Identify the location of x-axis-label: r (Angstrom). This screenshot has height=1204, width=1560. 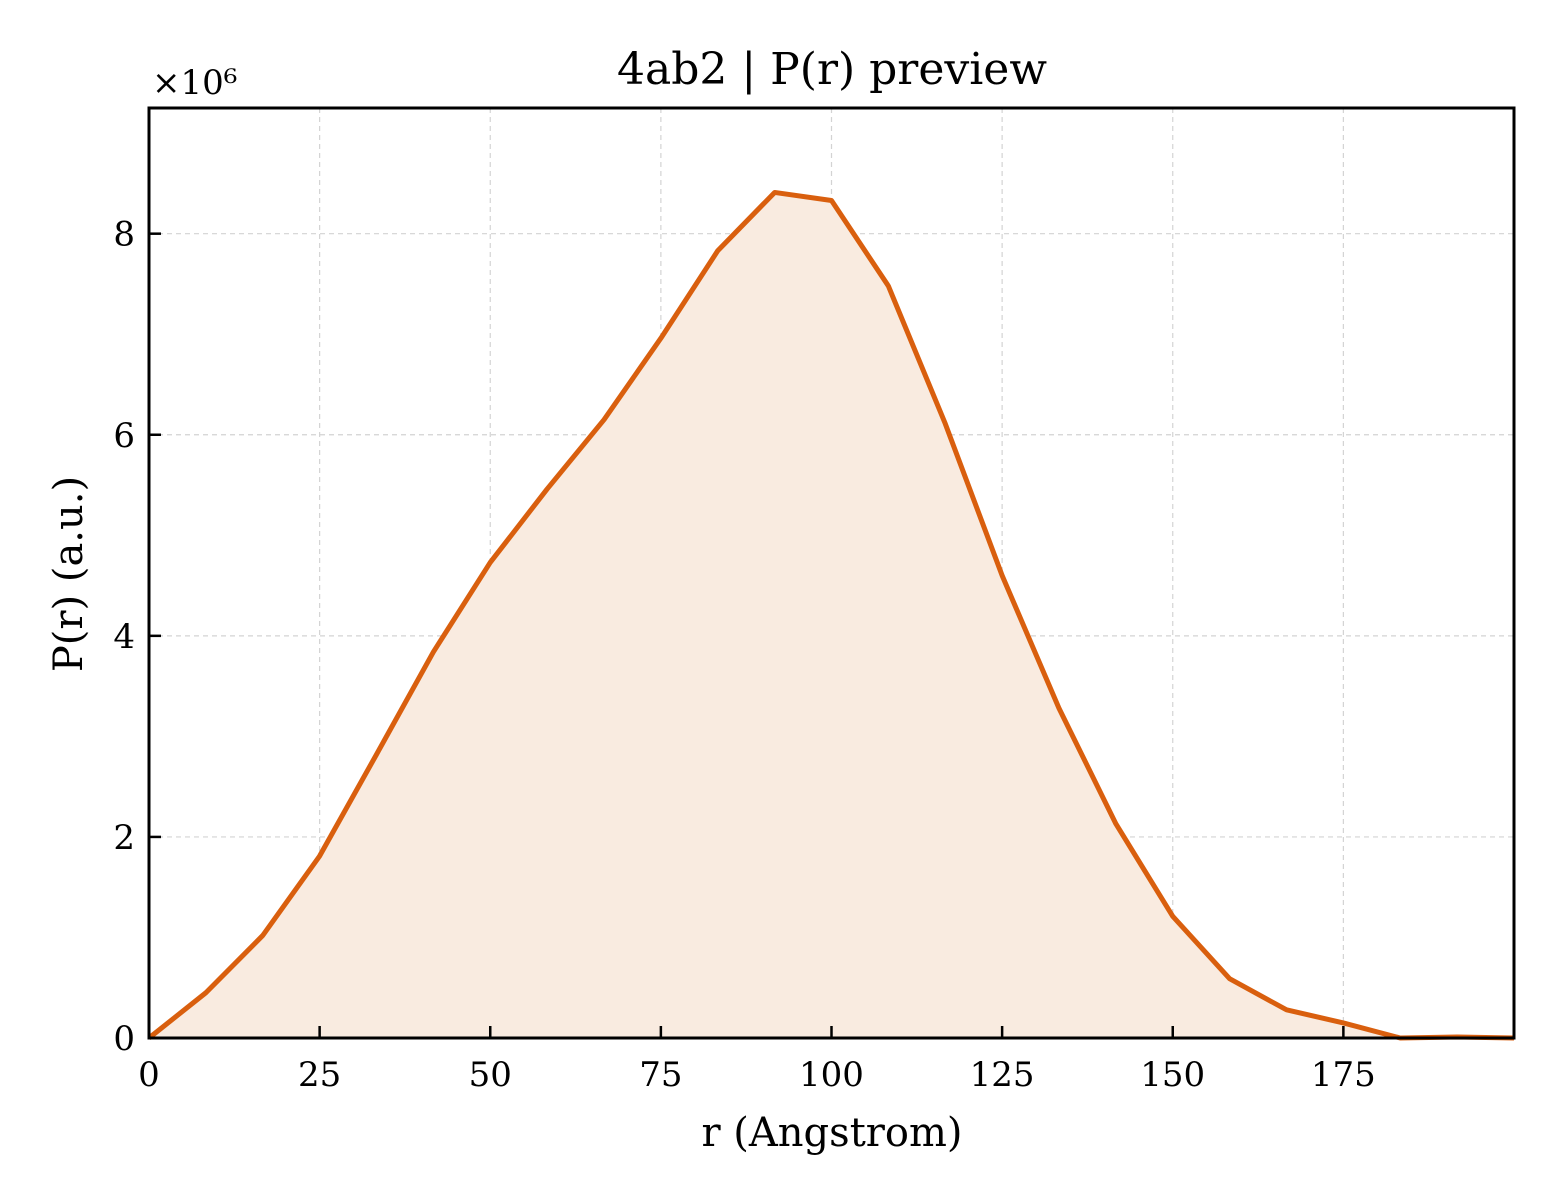
(831, 1133).